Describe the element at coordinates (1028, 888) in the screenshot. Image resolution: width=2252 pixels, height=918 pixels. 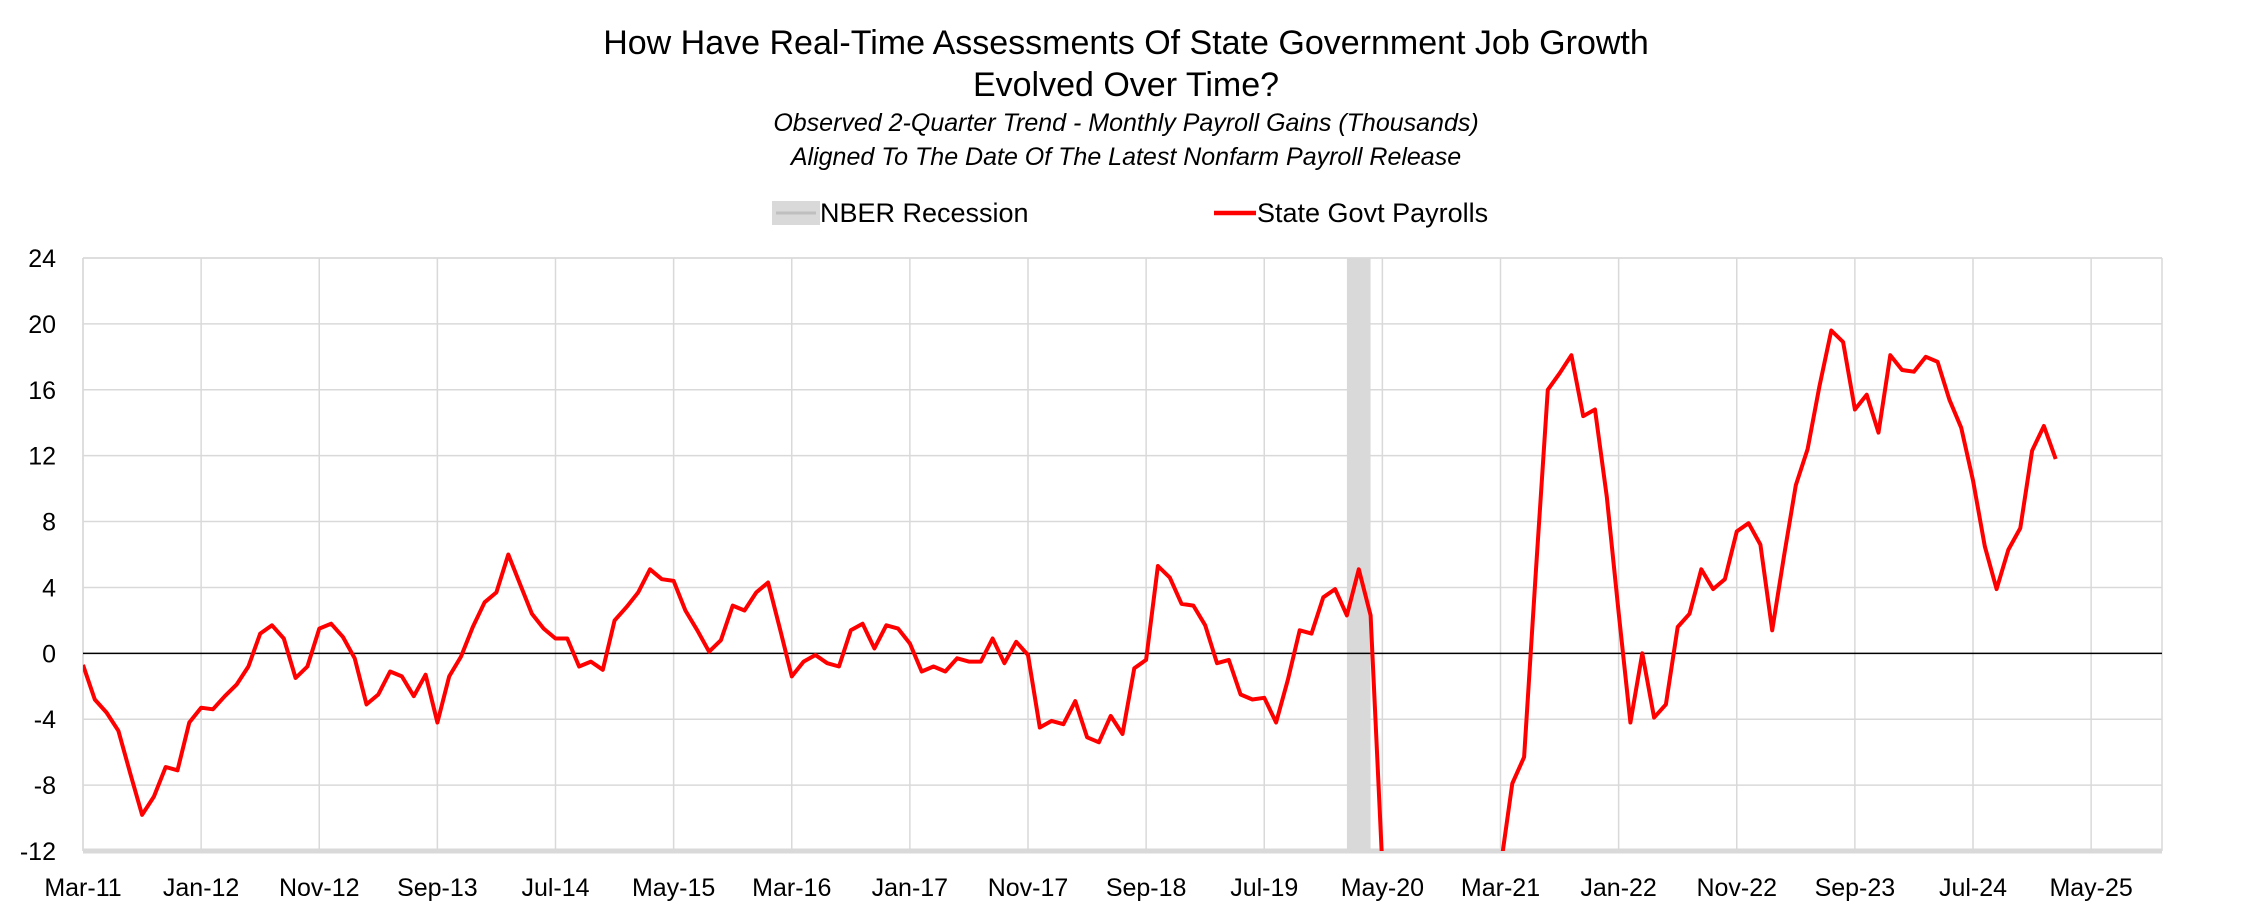
I see `x-tick-label: Nov-17` at that location.